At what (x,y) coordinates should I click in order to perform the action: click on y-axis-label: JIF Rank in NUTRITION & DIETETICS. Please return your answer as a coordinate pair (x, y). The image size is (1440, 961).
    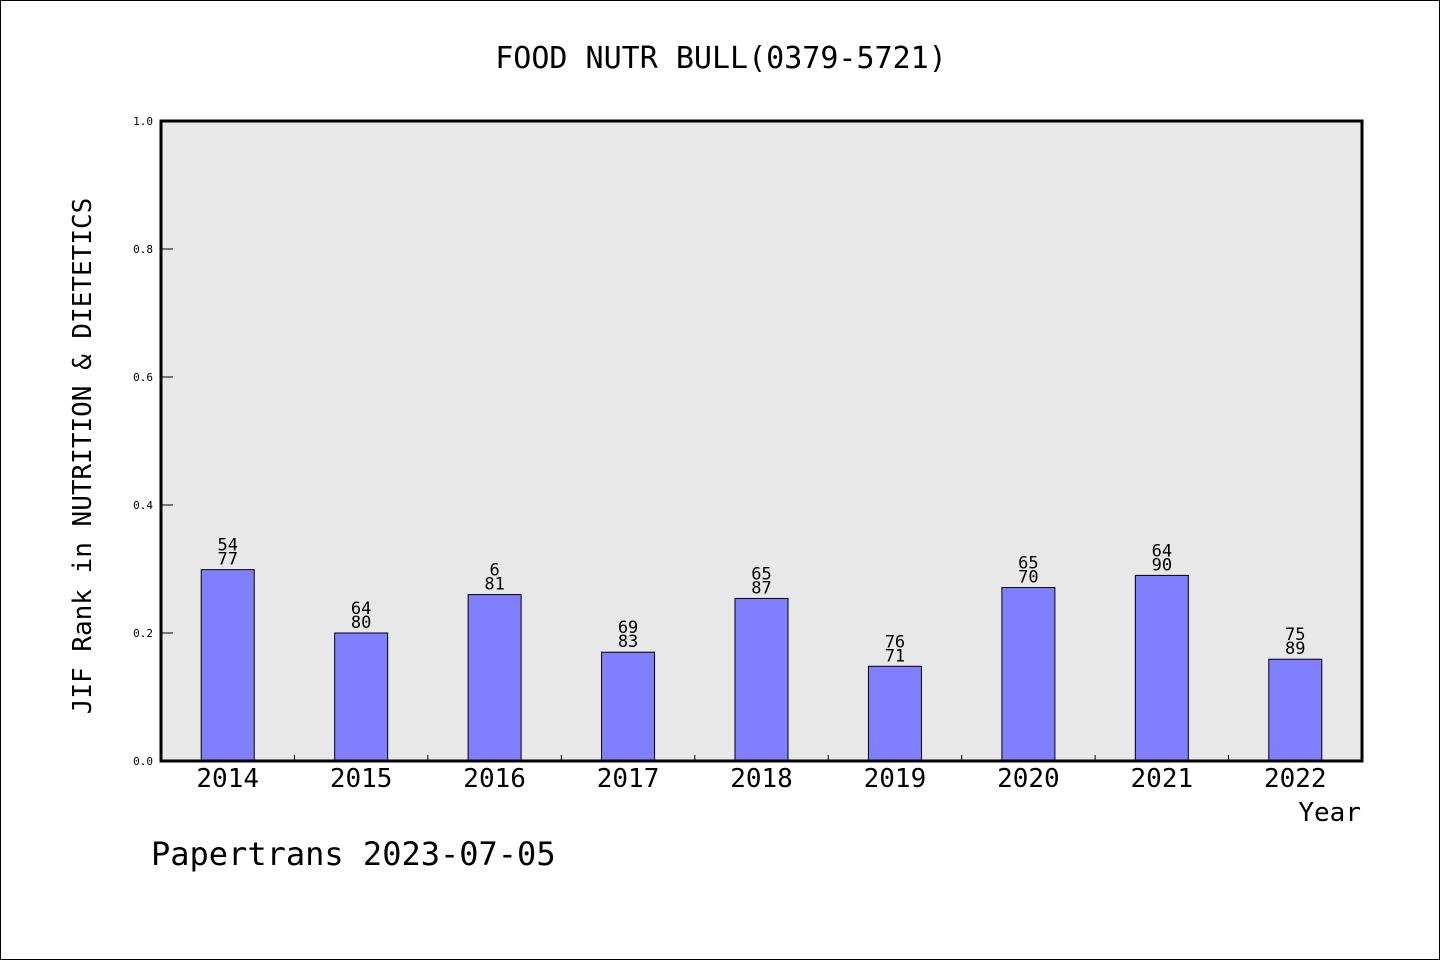
    Looking at the image, I should click on (83, 456).